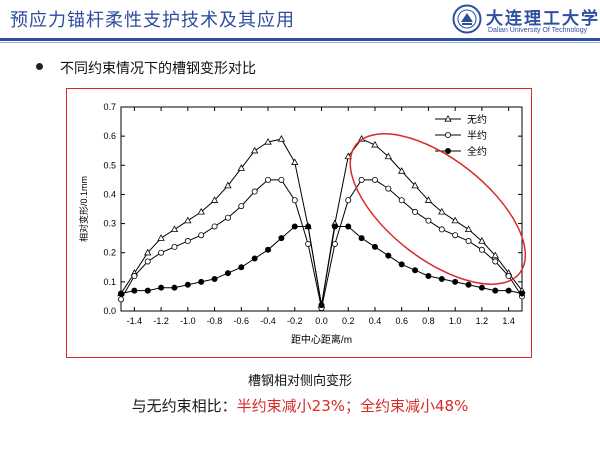  Describe the element at coordinates (352, 406) in the screenshot. I see `summary-highlight: 半约束减小23%；全约束减小48%` at that location.